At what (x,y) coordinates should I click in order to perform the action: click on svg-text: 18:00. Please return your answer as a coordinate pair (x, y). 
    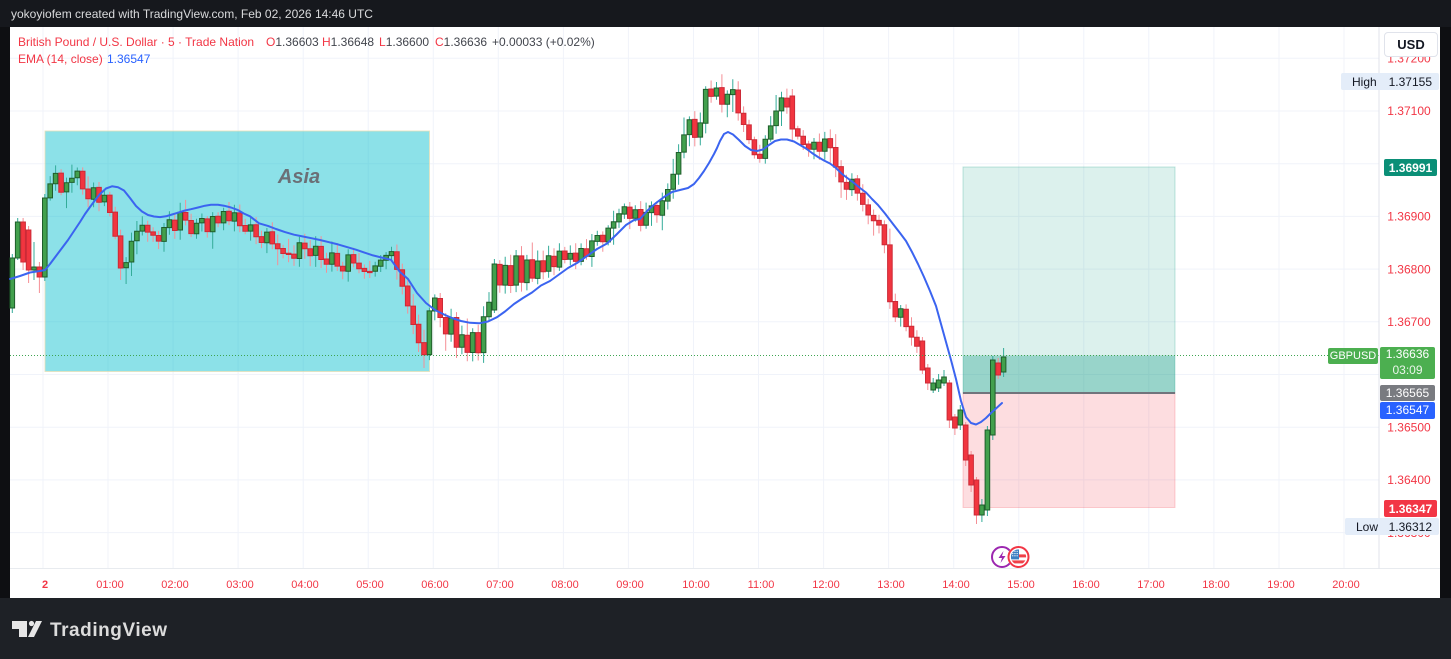
    Looking at the image, I should click on (1216, 585).